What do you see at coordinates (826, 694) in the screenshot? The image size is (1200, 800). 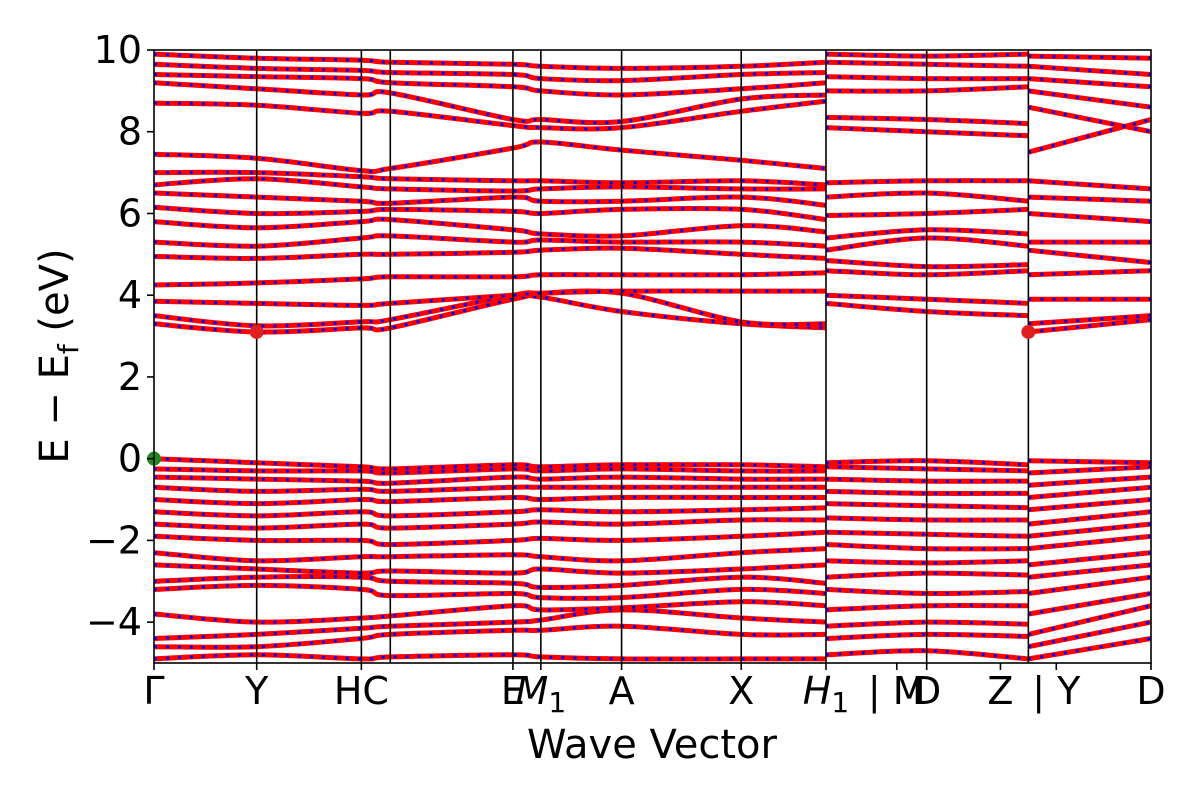 I see `x-tick-label: H1` at bounding box center [826, 694].